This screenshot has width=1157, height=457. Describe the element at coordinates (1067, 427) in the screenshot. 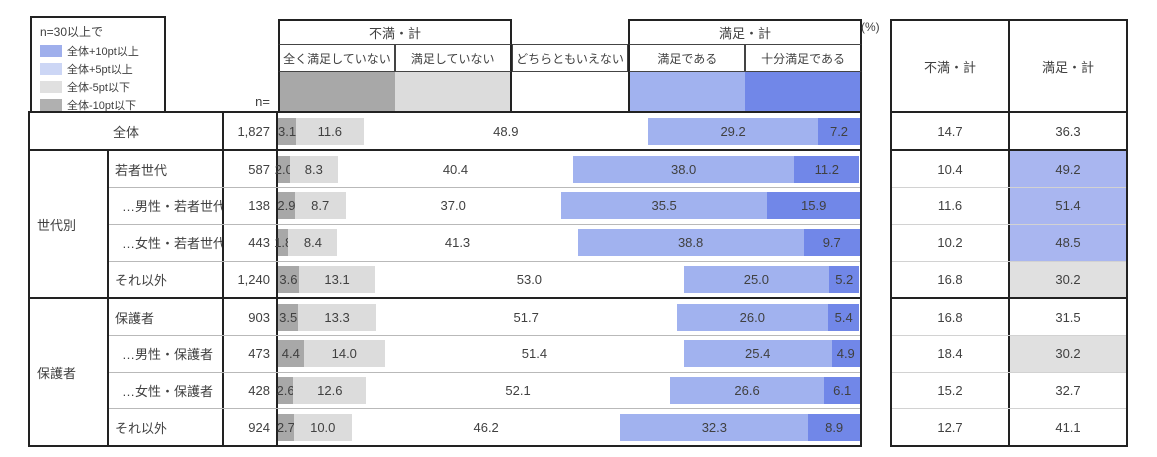

I see `summary-manzoku-cell: 41.1` at that location.